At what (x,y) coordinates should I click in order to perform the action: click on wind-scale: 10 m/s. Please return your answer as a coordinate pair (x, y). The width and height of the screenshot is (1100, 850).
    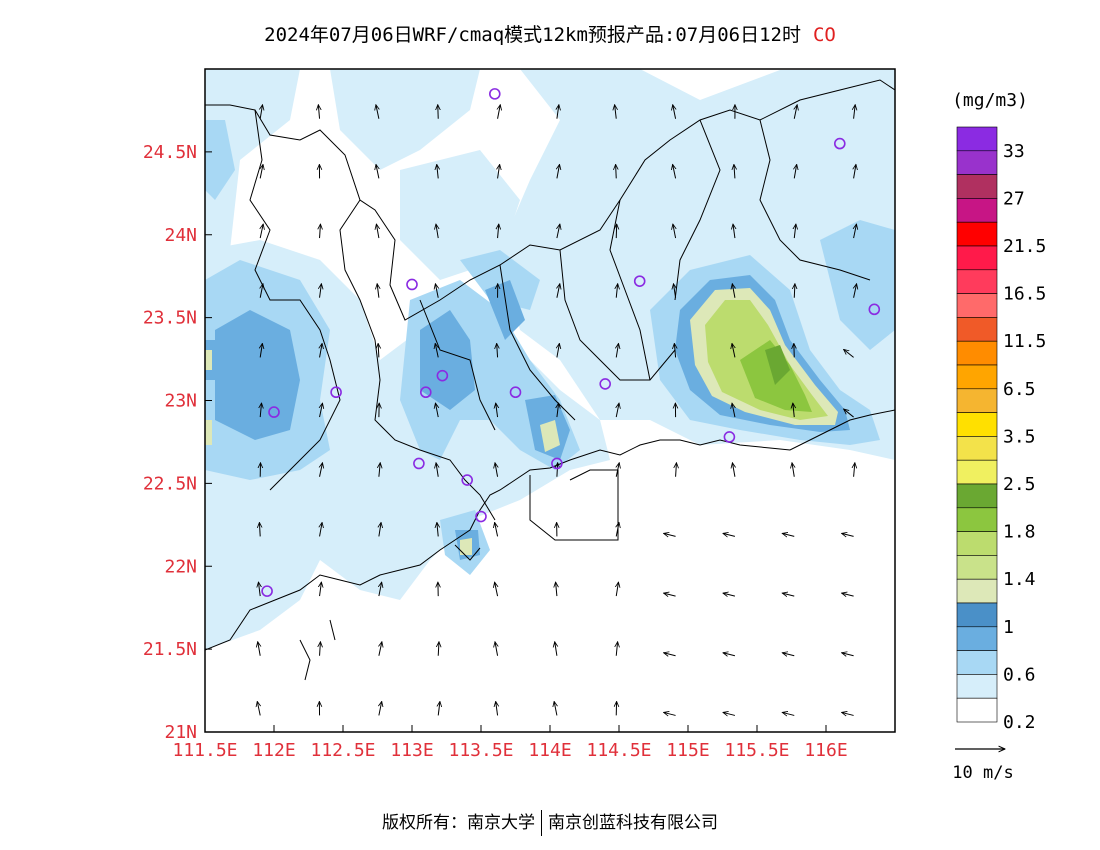
    Looking at the image, I should click on (983, 766).